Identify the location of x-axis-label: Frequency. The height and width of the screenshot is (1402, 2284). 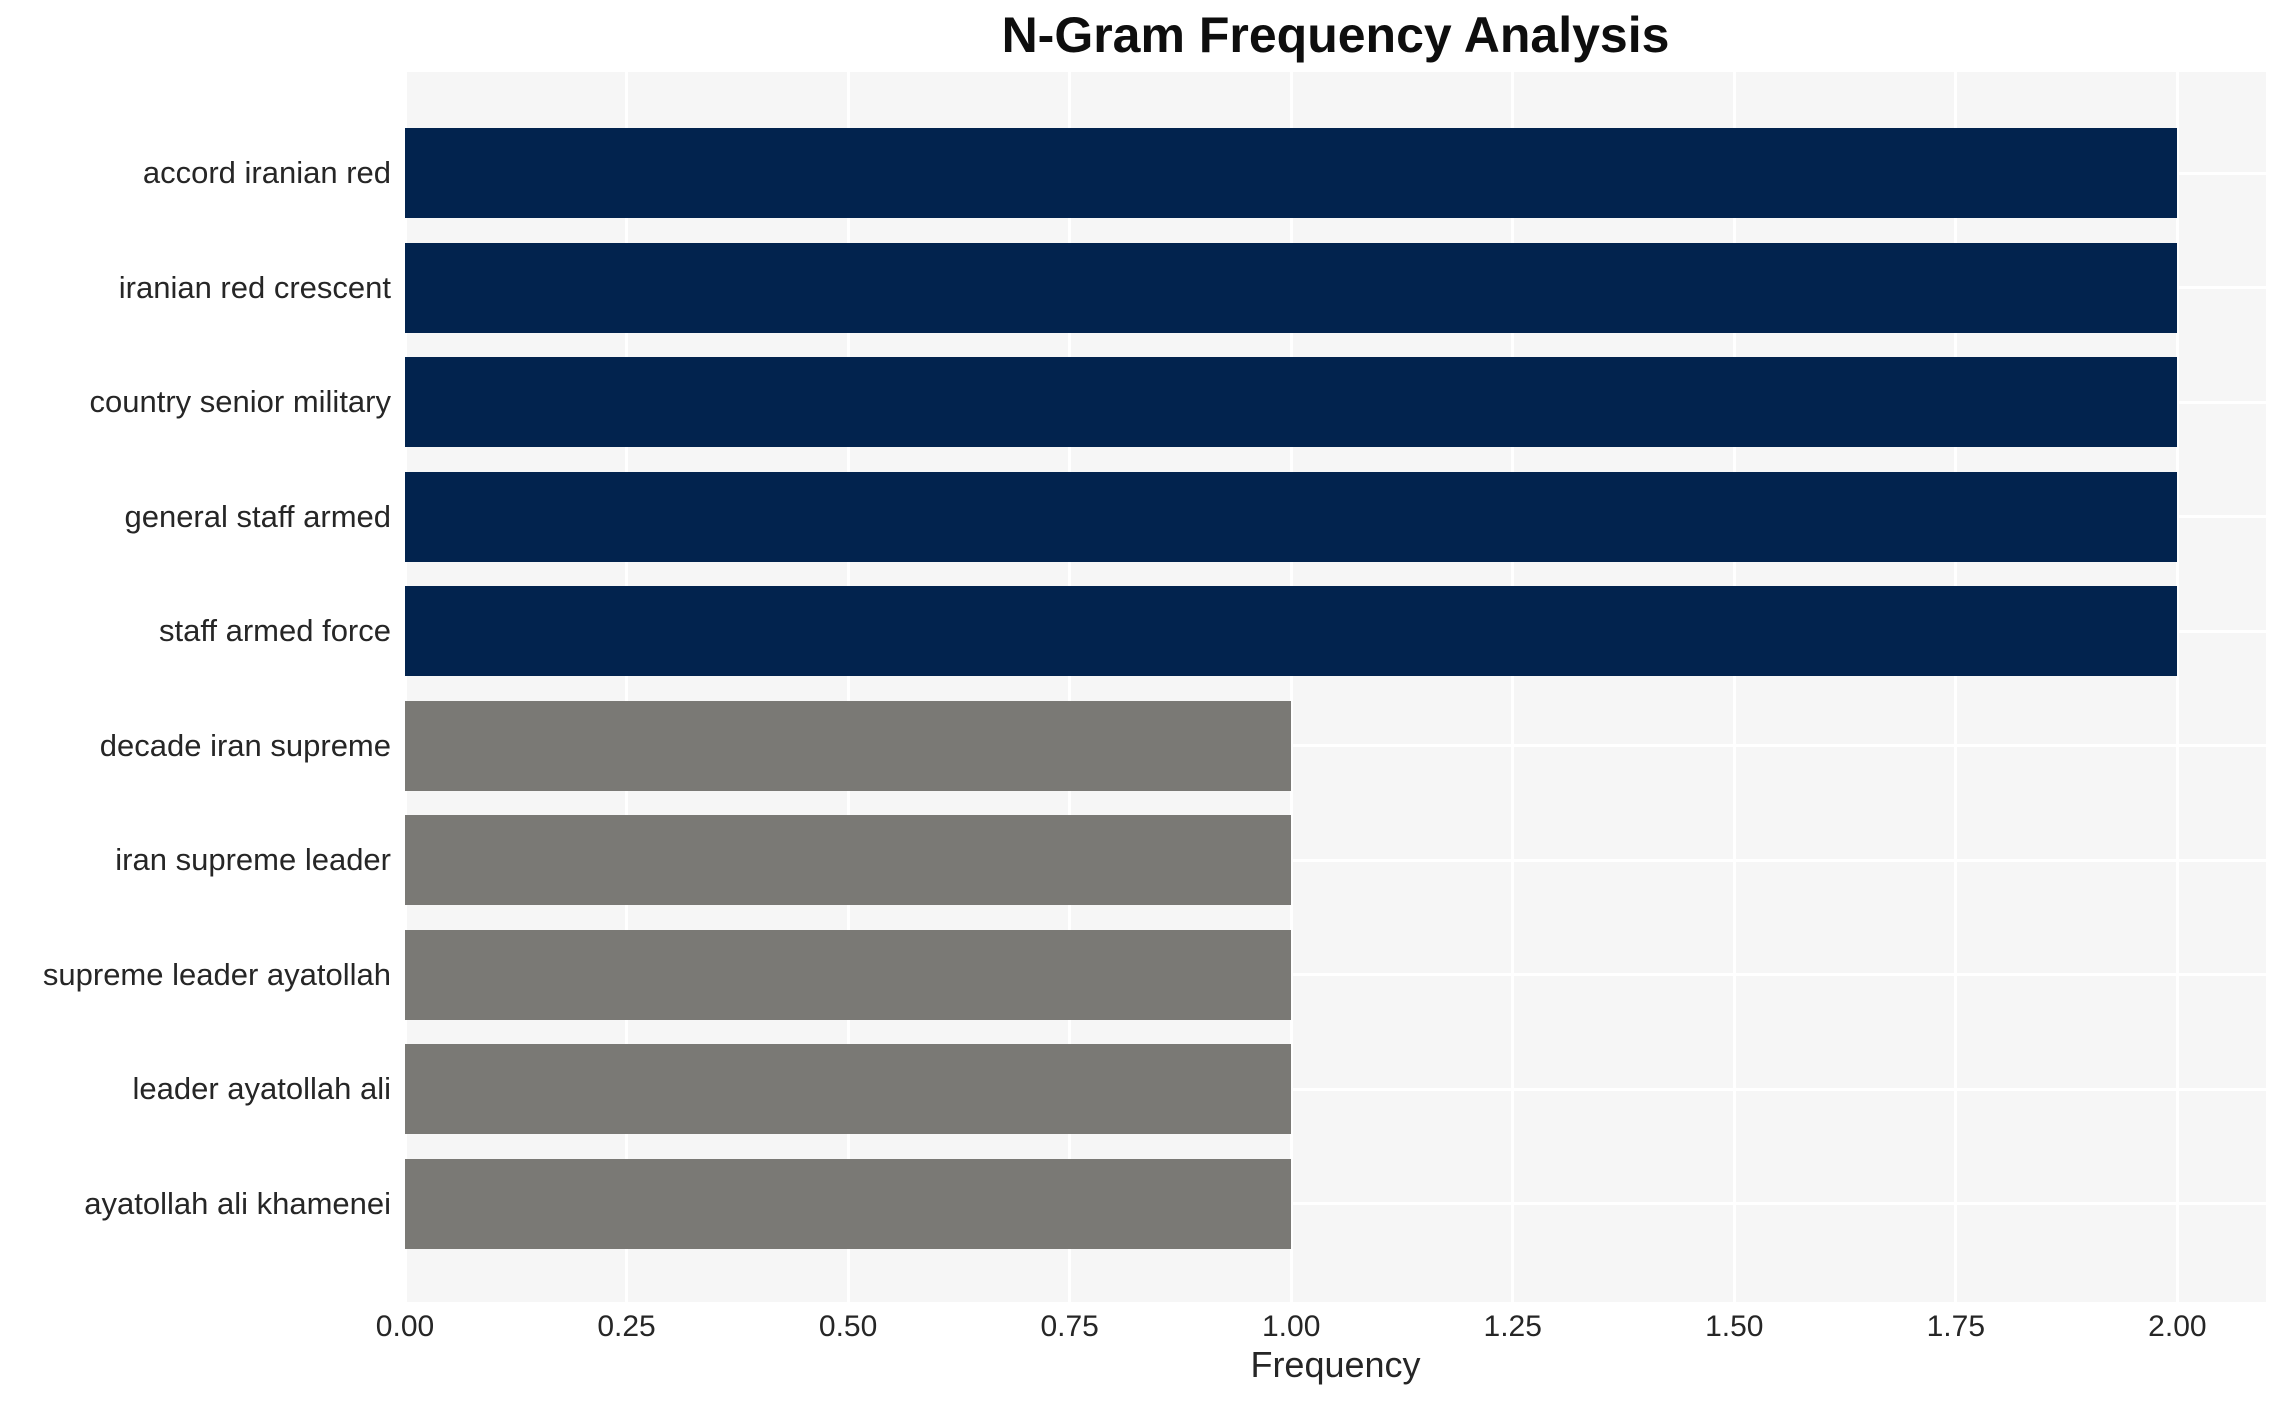
(1335, 1364).